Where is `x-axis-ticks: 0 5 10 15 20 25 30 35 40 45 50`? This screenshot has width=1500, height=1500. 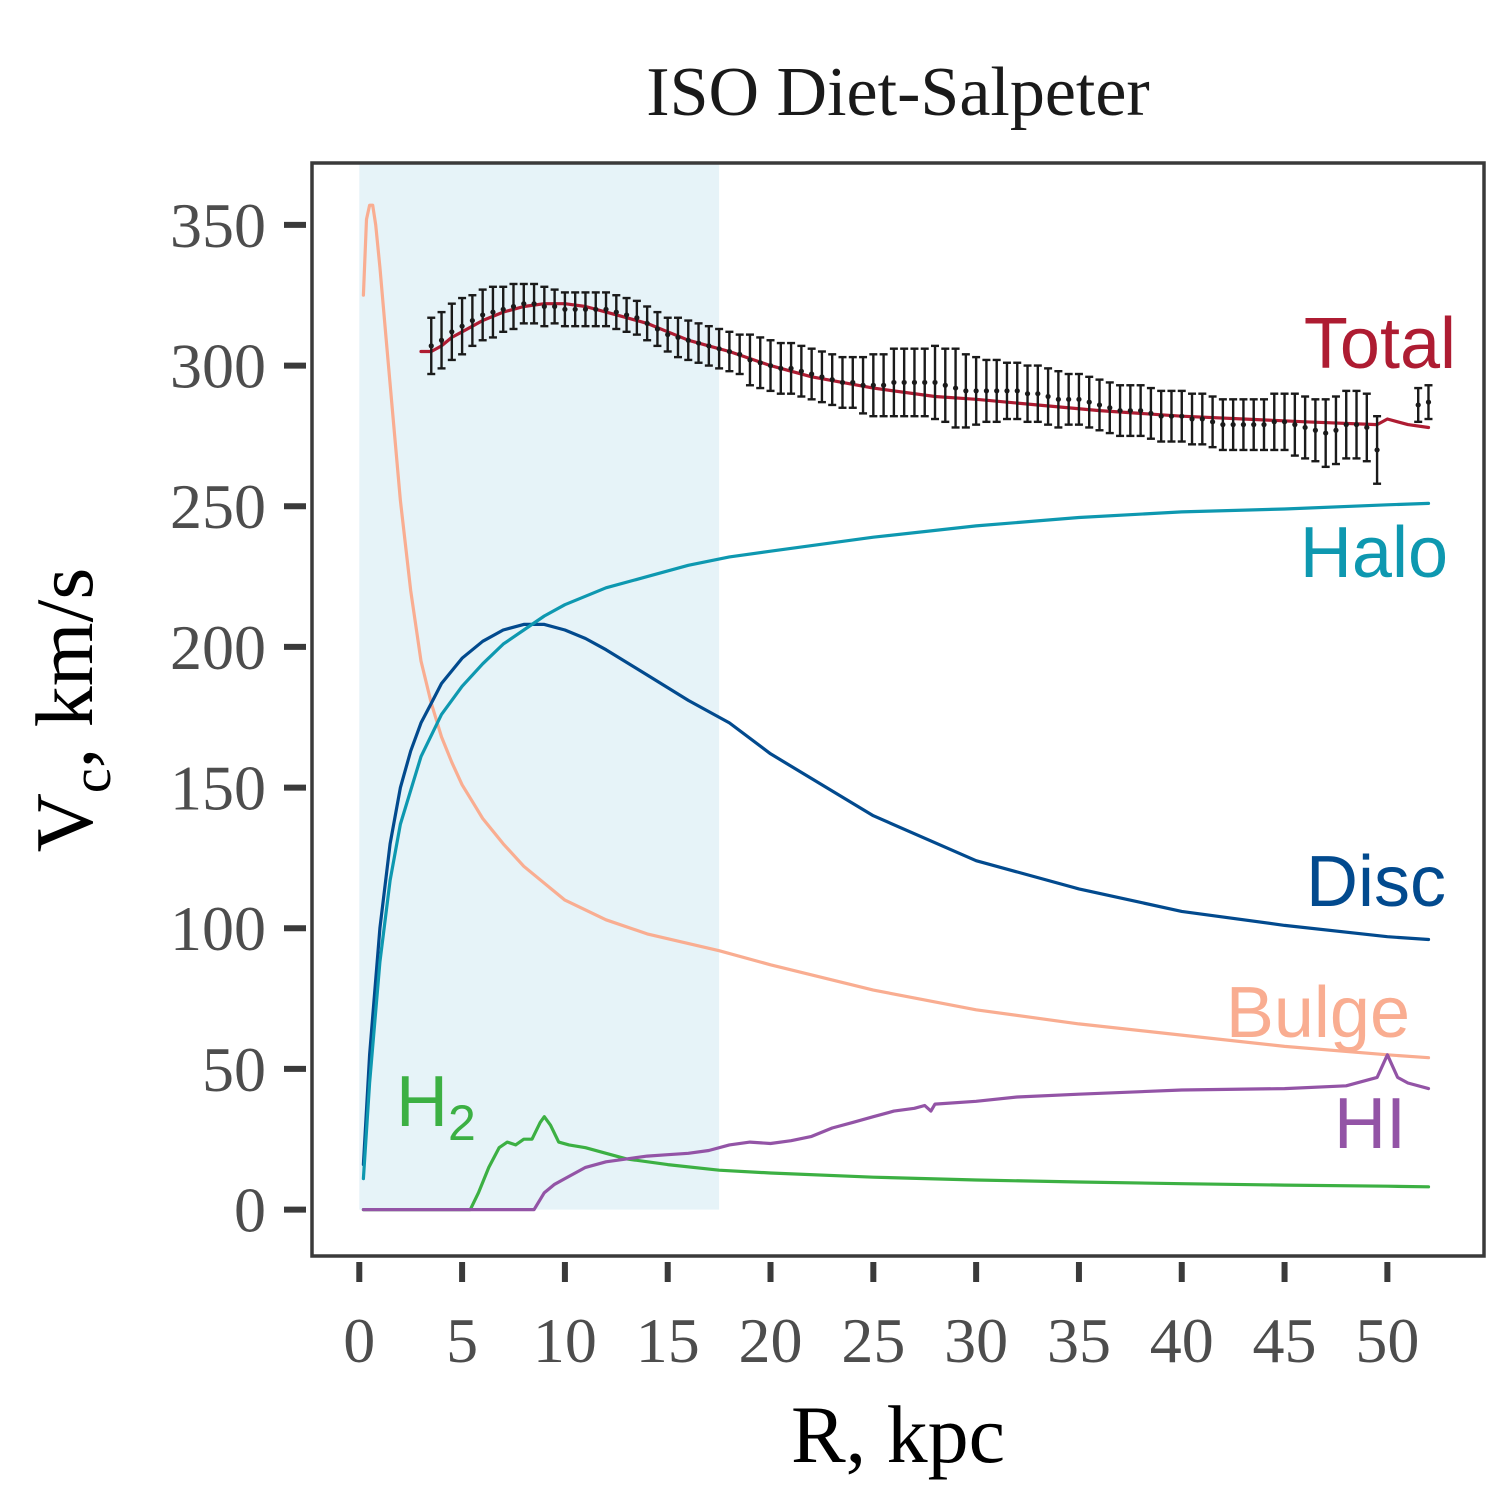
x-axis-ticks: 0 5 10 15 20 25 30 35 40 45 50 is located at coordinates (881, 1319).